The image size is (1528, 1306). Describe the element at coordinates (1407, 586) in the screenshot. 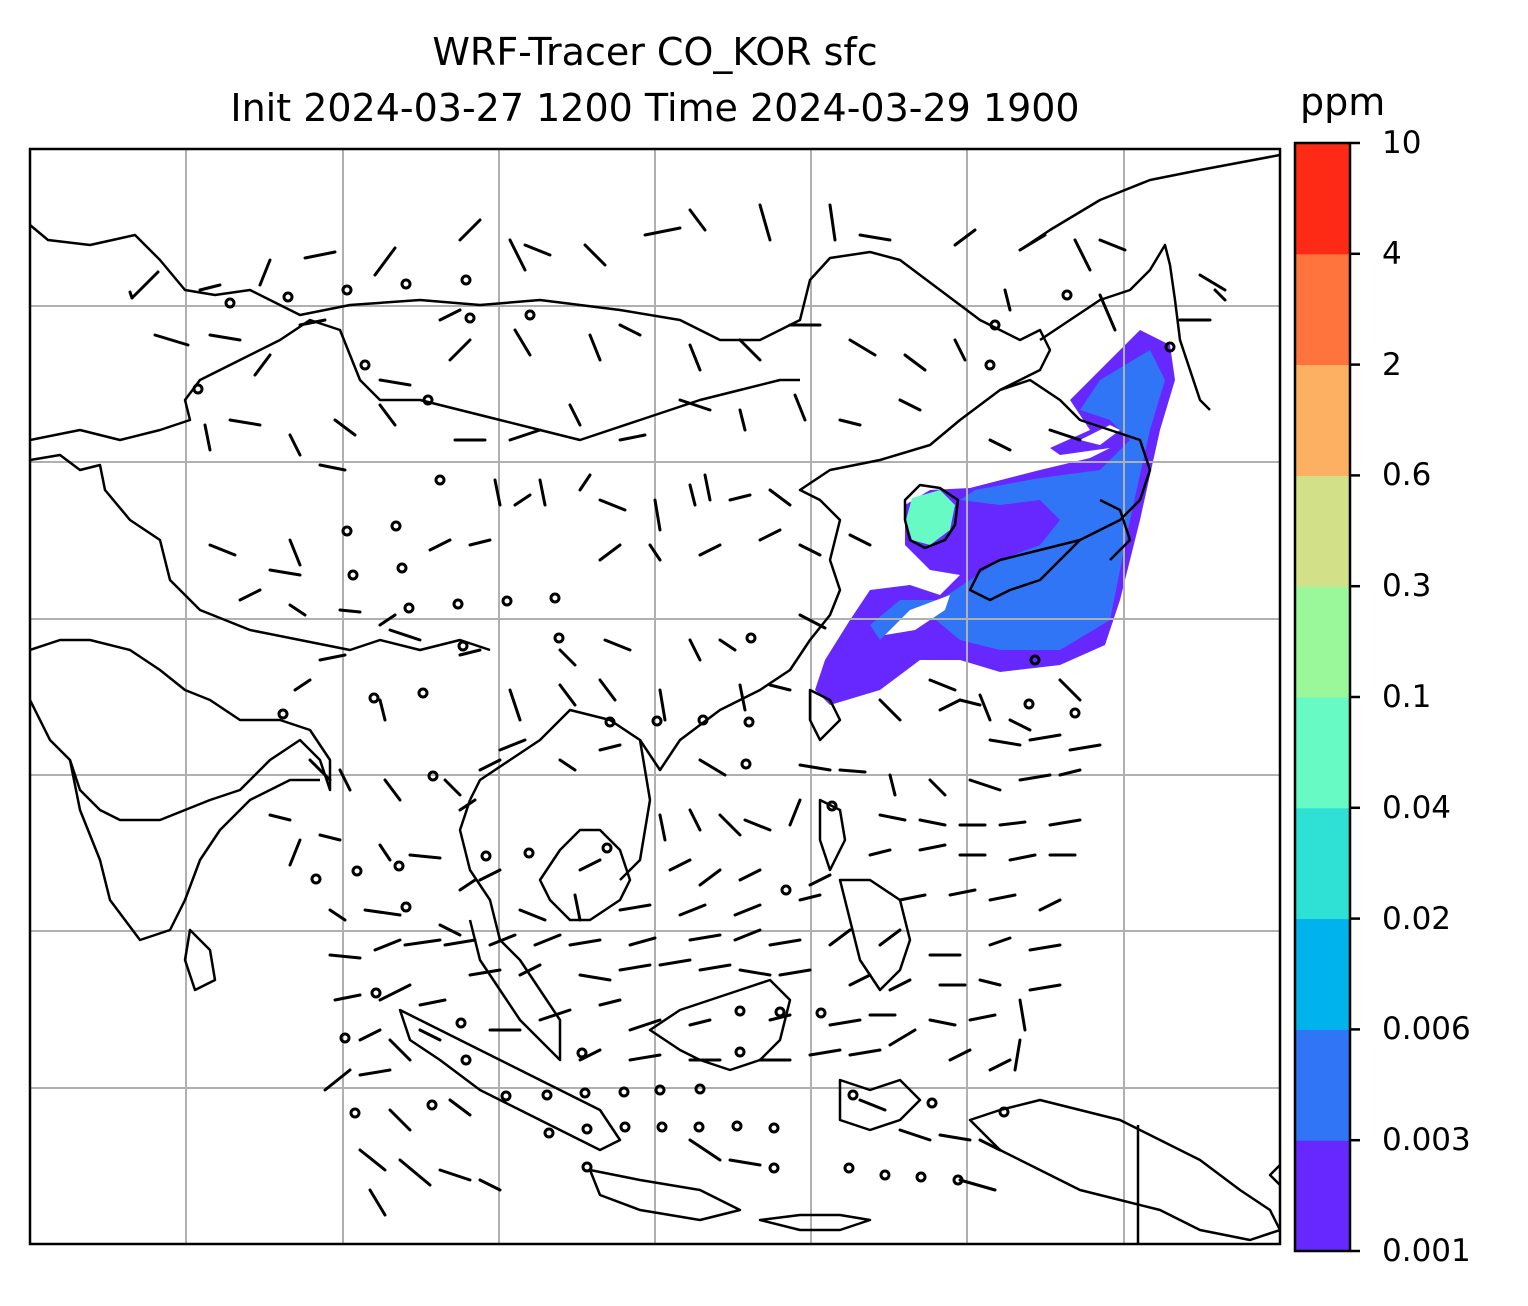

I see `colorbar-tick-label: 0.3` at that location.